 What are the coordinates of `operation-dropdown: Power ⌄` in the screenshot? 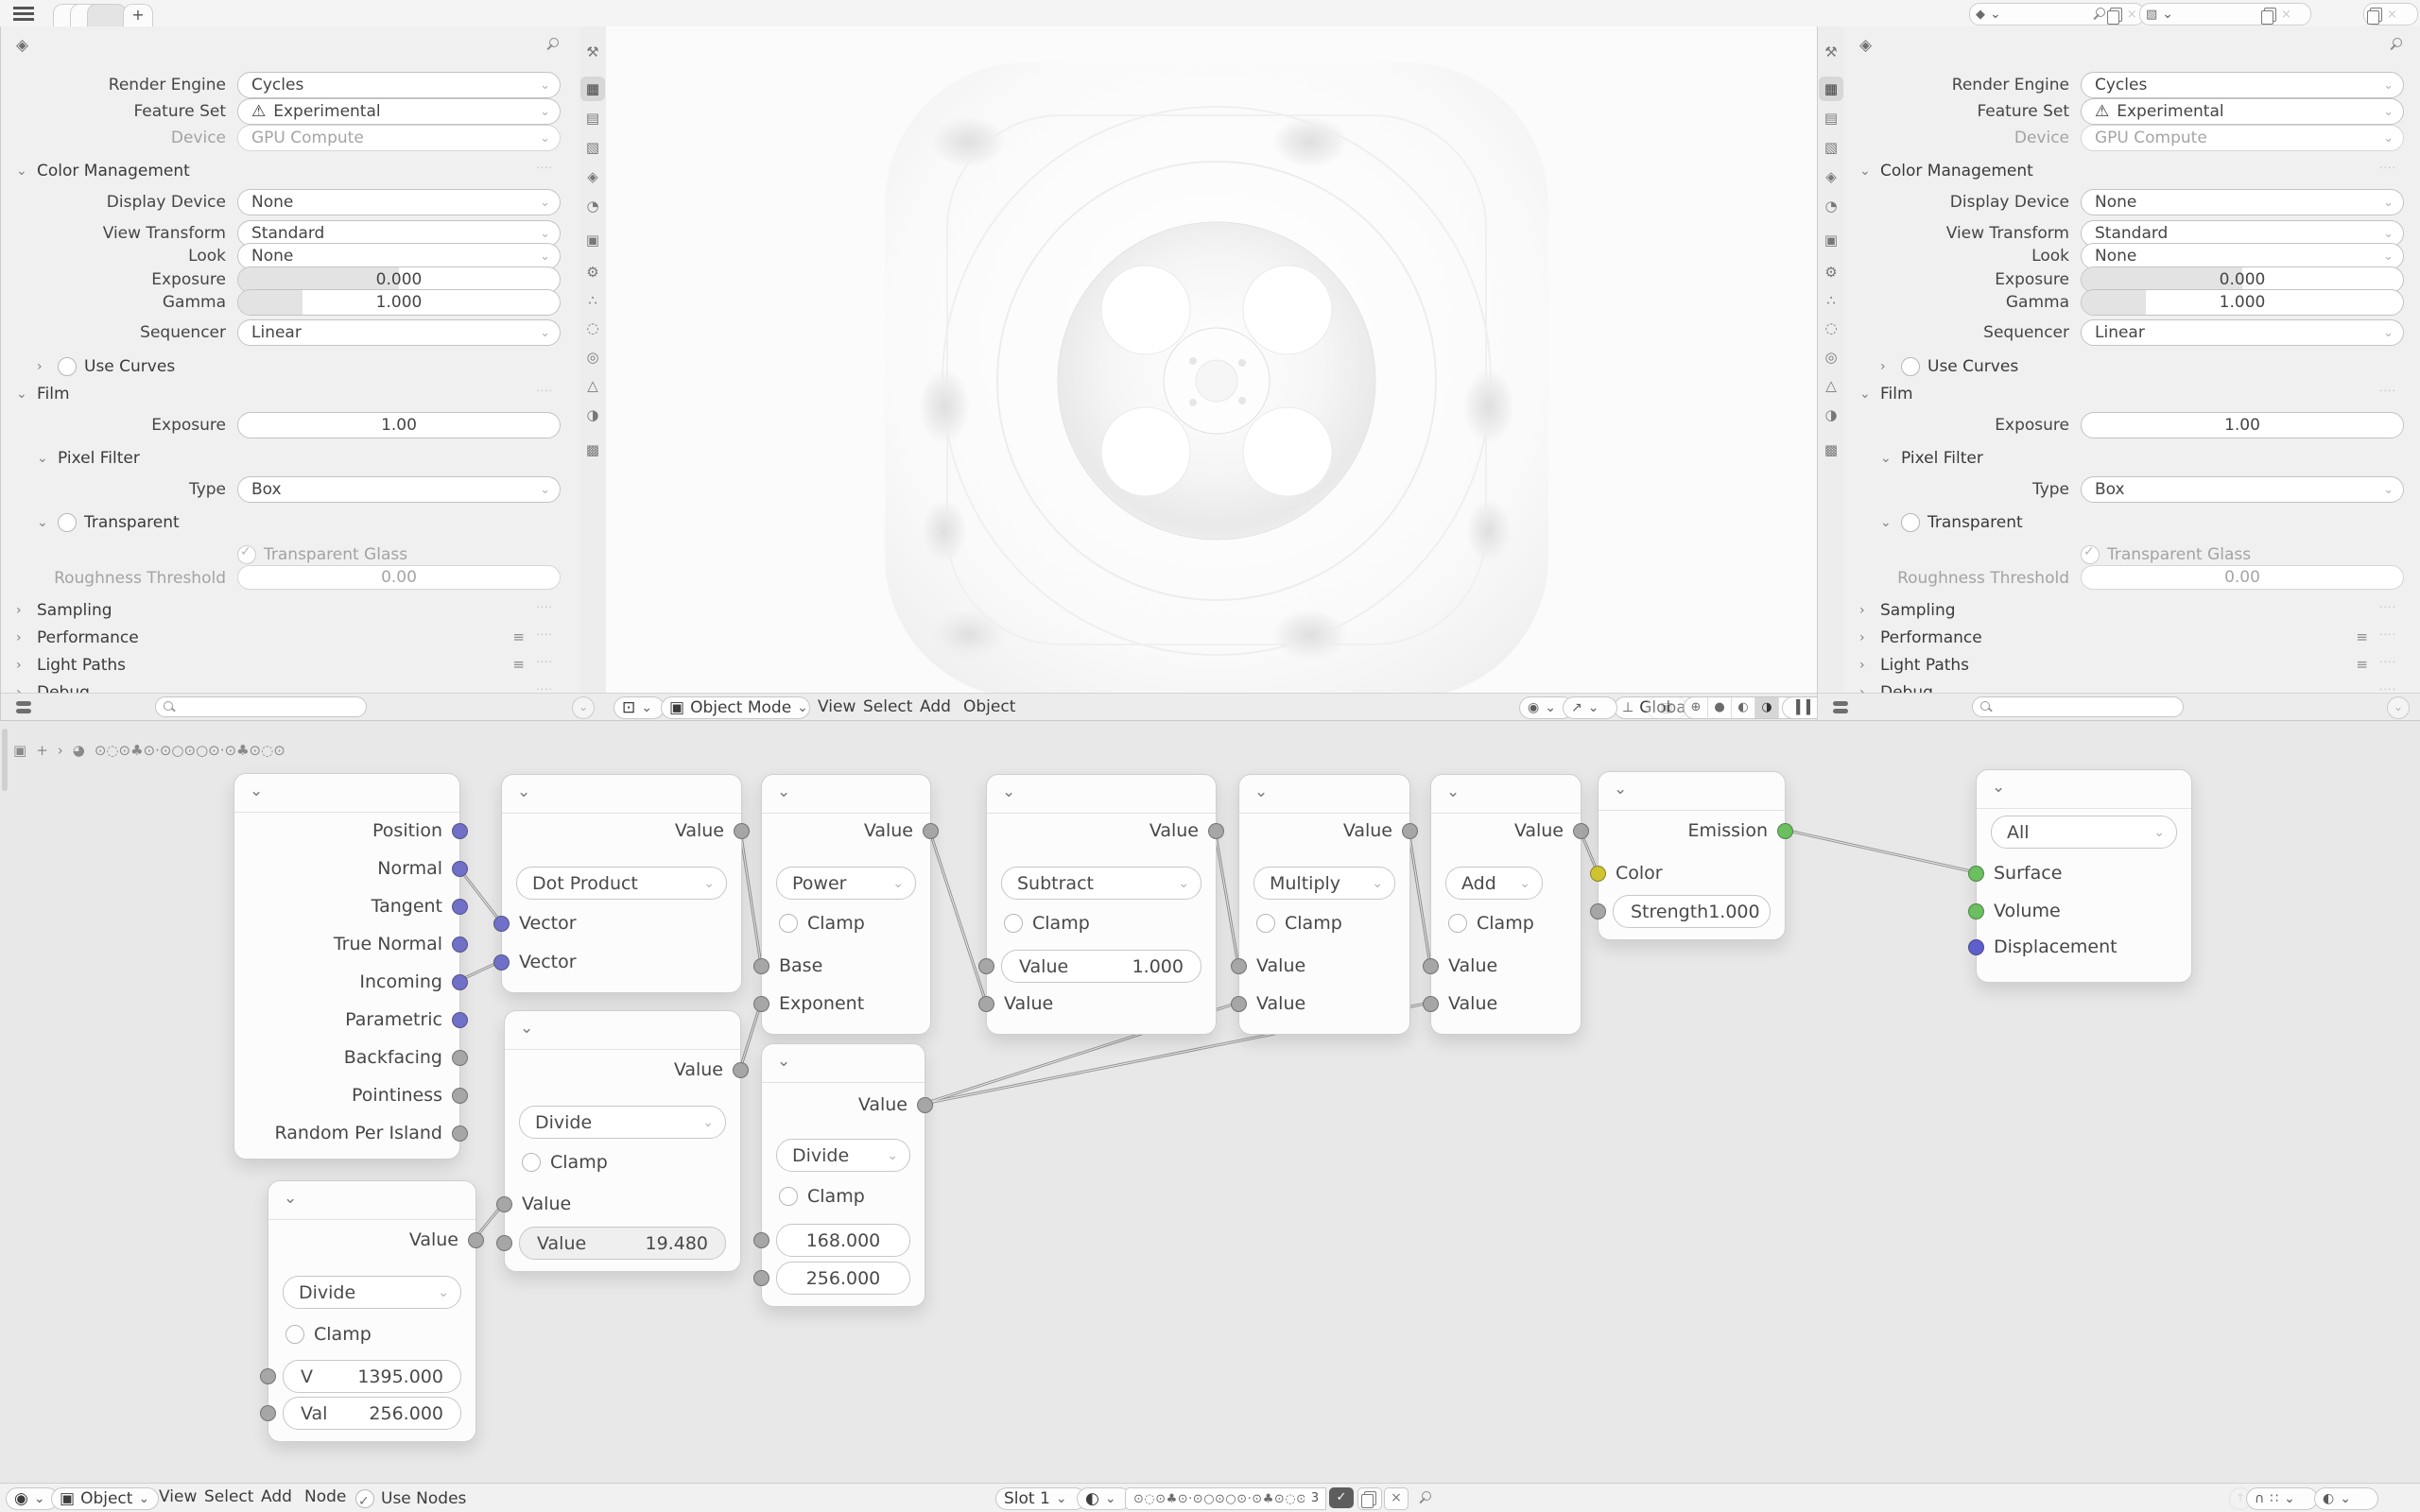 It's located at (846, 883).